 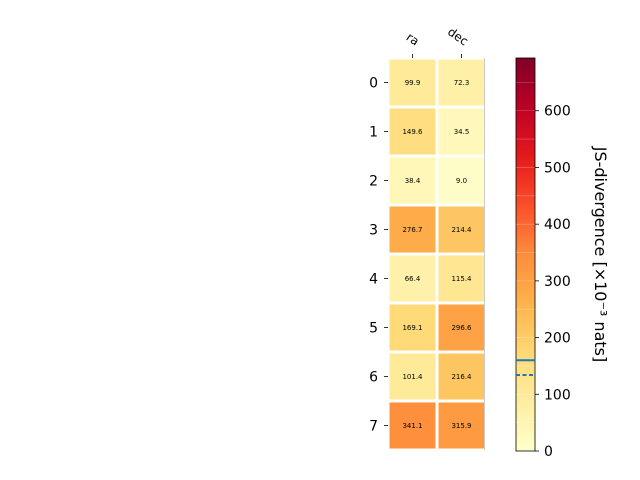 I want to click on cell-label: 101.4, so click(x=412, y=377).